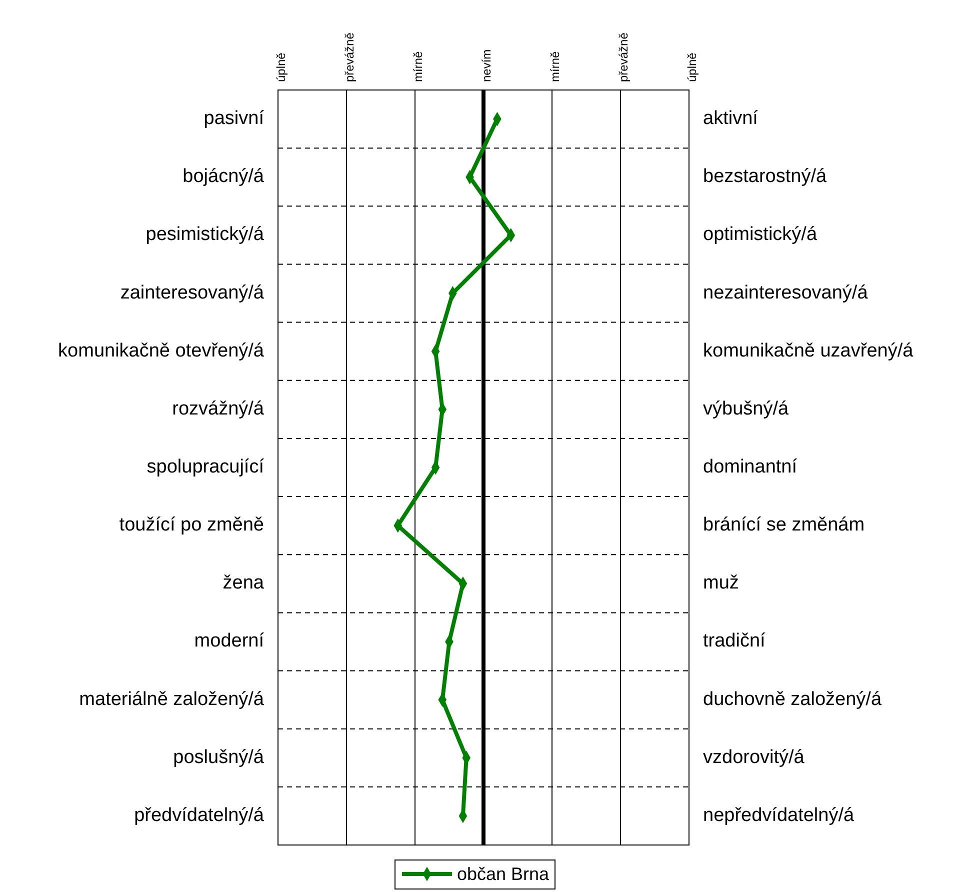  What do you see at coordinates (243, 583) in the screenshot?
I see `y-tick-label: žena` at bounding box center [243, 583].